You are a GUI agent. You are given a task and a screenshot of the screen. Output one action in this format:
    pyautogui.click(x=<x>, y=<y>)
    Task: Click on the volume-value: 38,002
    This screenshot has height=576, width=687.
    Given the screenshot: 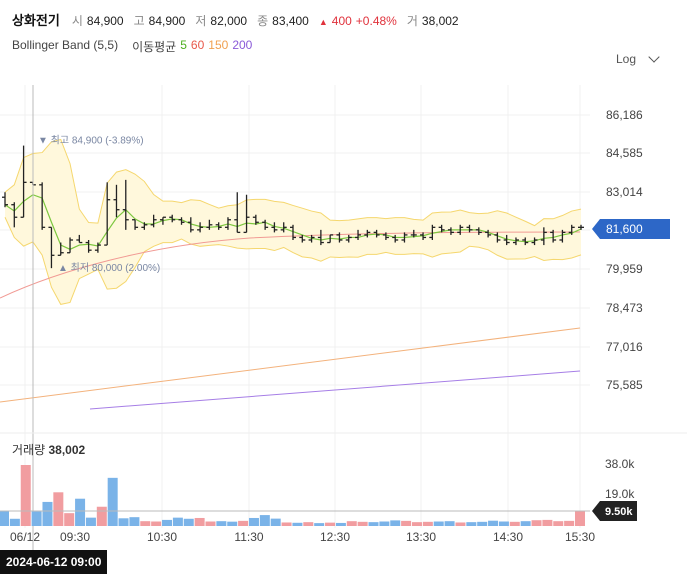 What is the action you would take?
    pyautogui.click(x=440, y=21)
    